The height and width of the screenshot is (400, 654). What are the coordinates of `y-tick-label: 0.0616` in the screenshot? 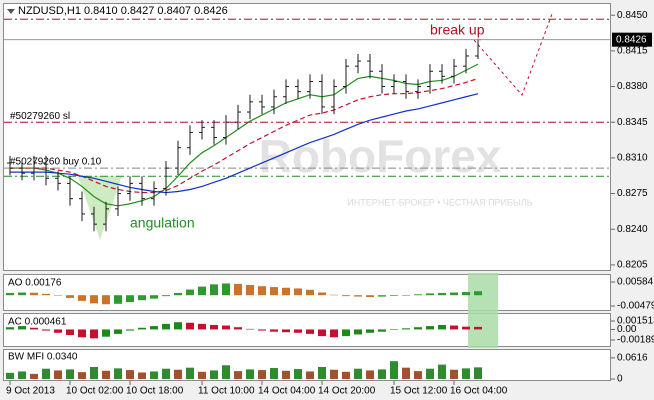 It's located at (632, 358).